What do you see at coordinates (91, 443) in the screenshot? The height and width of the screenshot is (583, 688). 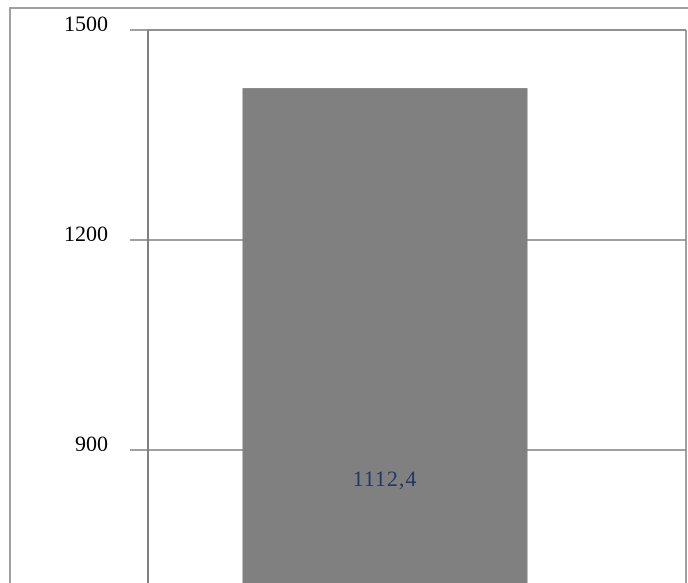 I see `y-tick-label: 900` at bounding box center [91, 443].